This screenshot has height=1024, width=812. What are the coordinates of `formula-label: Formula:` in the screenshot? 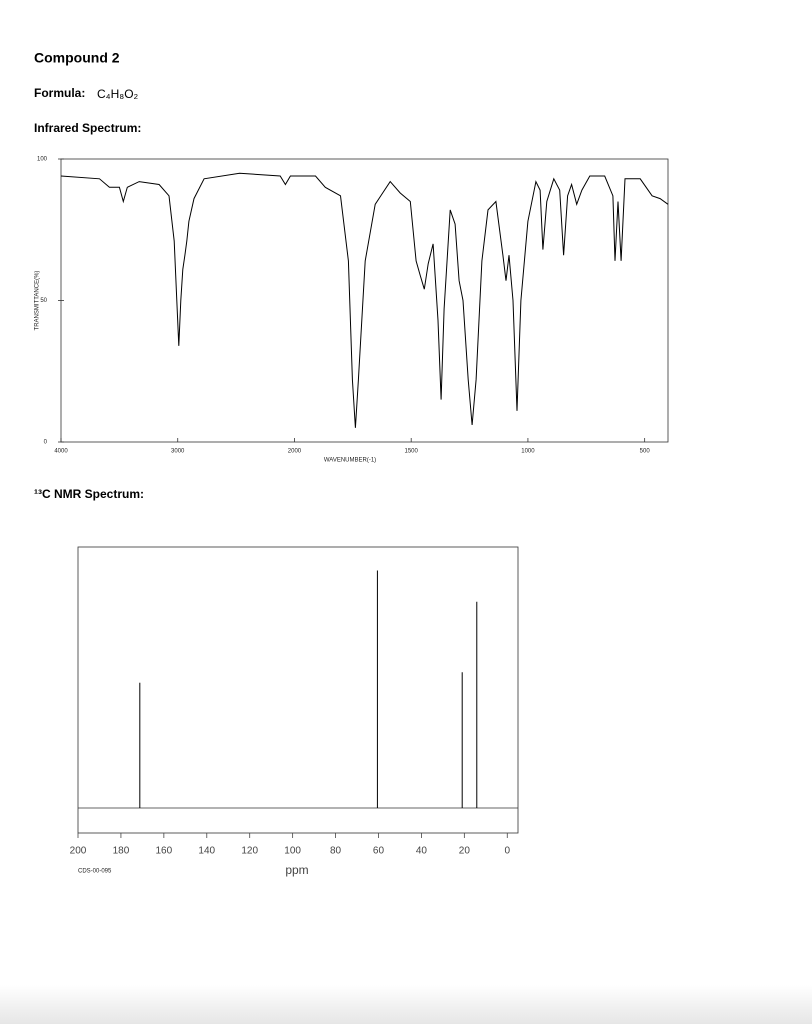 It's located at (59, 93).